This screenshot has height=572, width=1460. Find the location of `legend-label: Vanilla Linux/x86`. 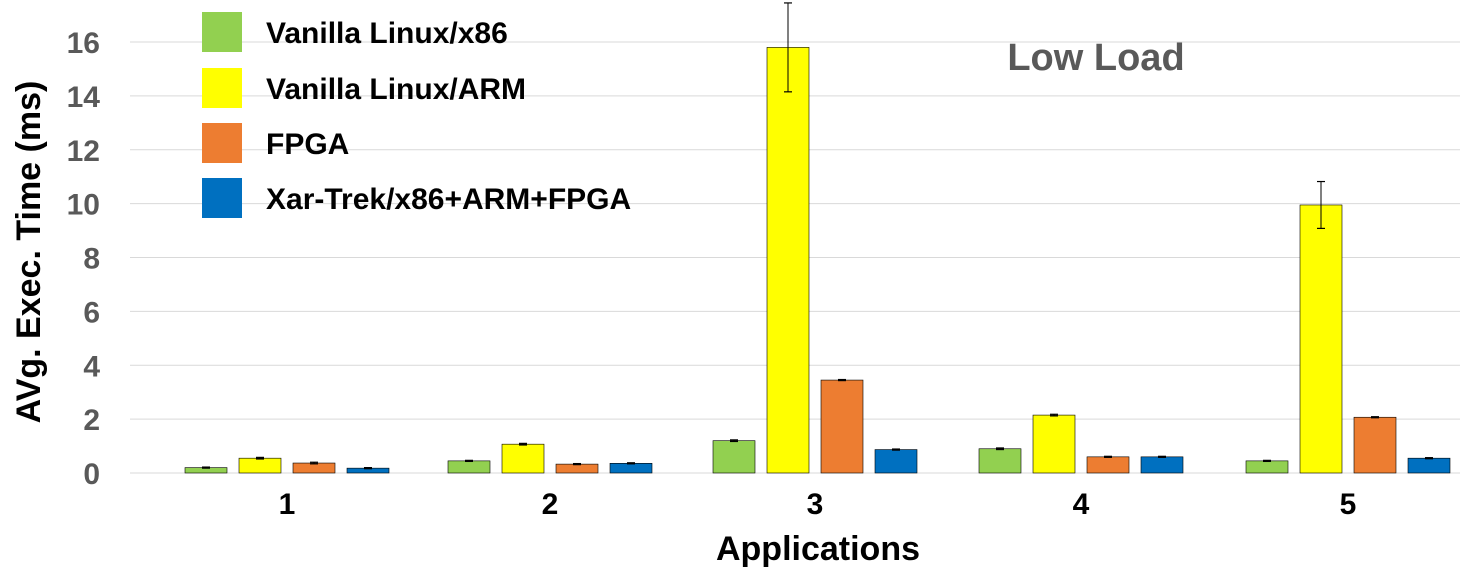

legend-label: Vanilla Linux/x86 is located at coordinates (387, 33).